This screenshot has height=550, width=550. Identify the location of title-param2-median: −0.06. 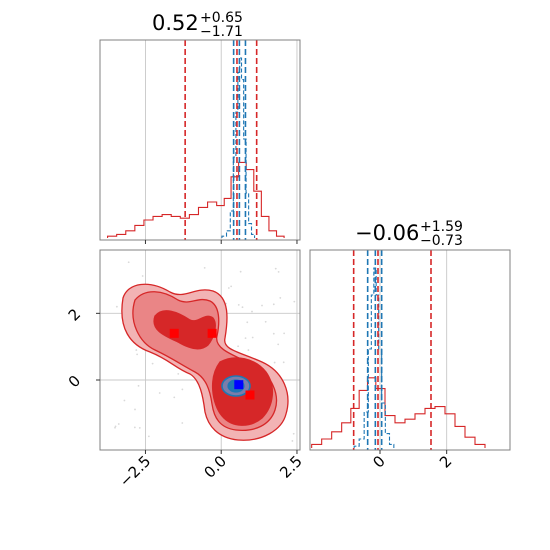
(387, 233).